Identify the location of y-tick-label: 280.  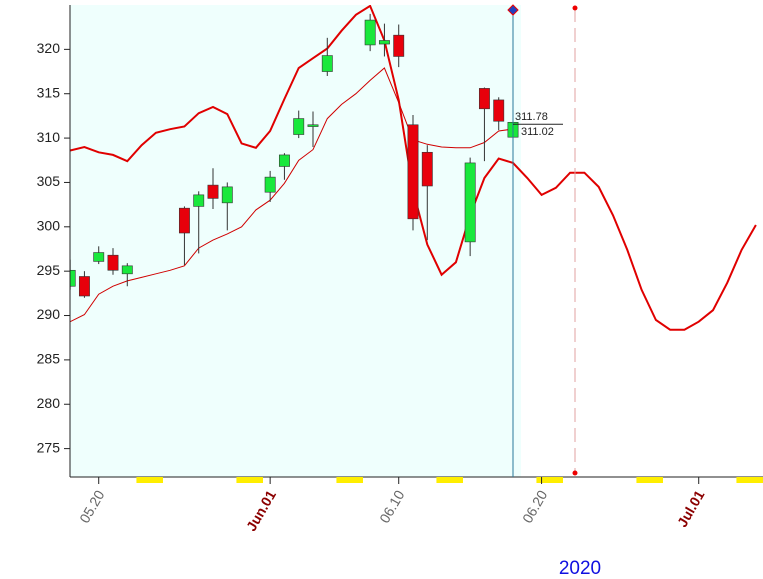
(49, 403).